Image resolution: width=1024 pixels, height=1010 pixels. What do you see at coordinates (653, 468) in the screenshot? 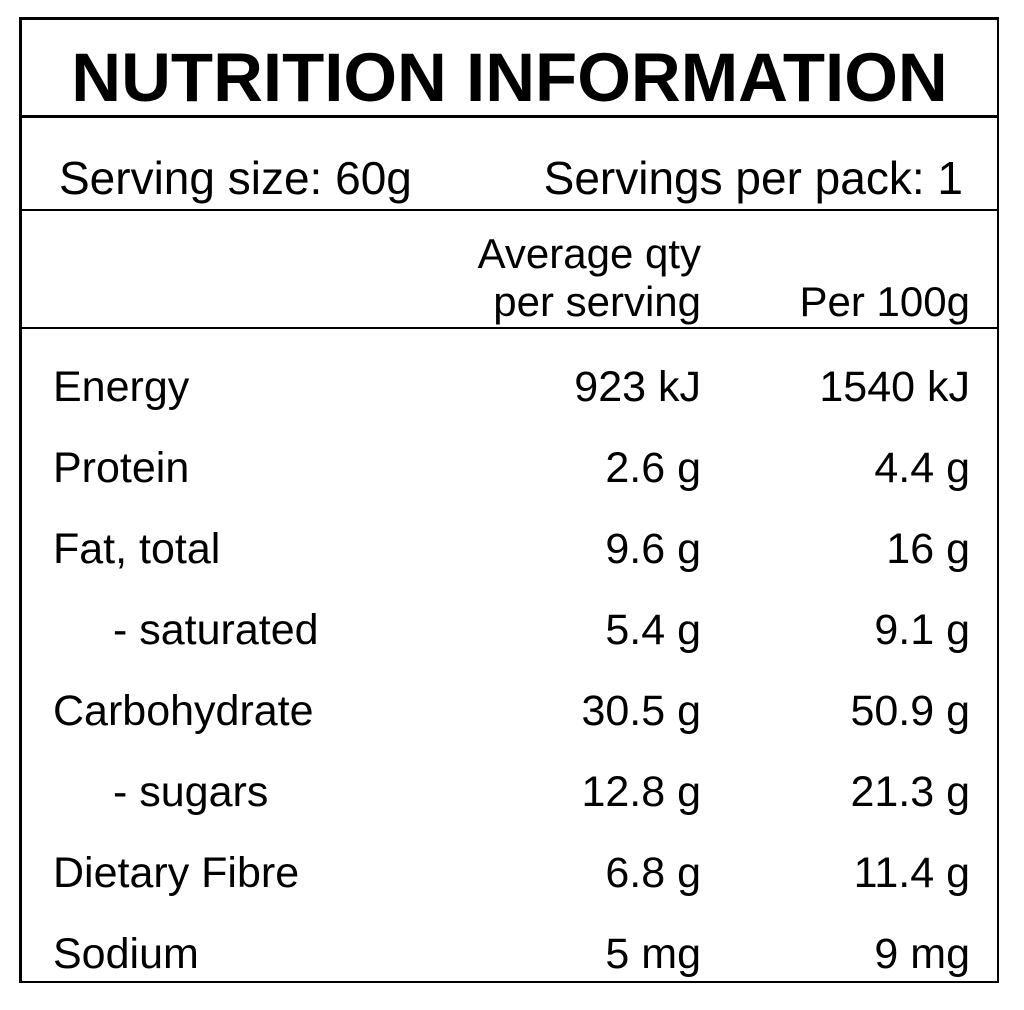
I see `per-serving-value: 2.6 g` at bounding box center [653, 468].